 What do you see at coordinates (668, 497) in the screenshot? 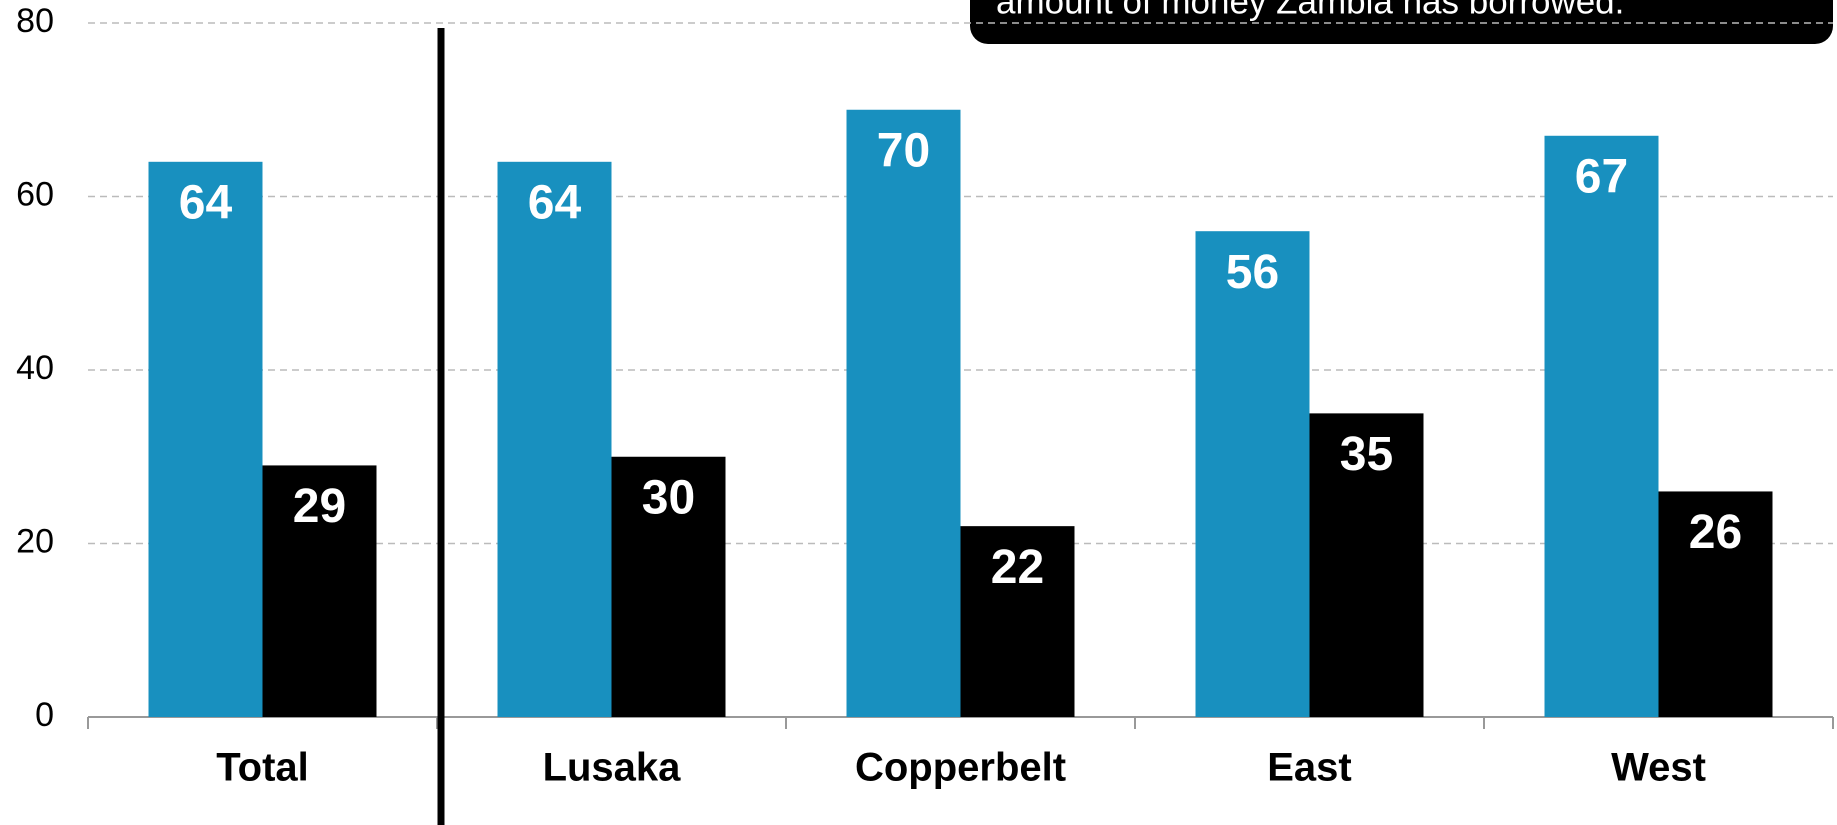
I see `value-label: 30` at bounding box center [668, 497].